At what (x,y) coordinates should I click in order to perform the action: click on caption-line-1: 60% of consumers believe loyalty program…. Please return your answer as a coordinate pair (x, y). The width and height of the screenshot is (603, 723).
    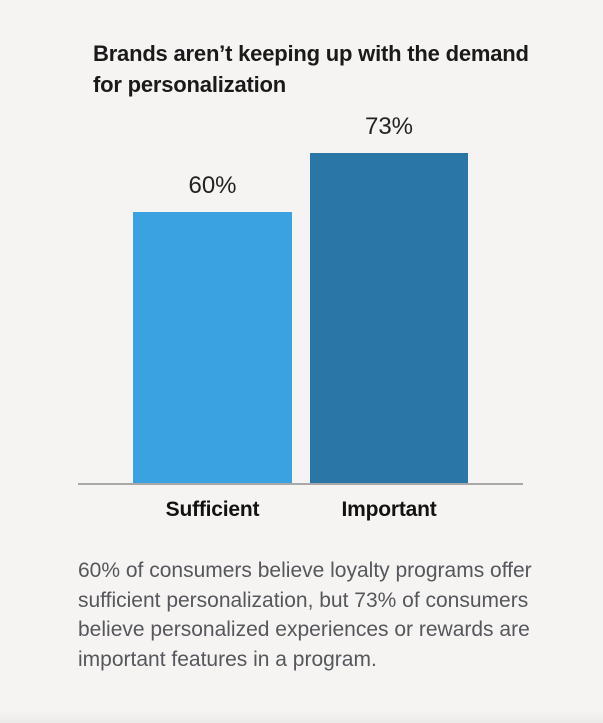
    Looking at the image, I should click on (305, 570).